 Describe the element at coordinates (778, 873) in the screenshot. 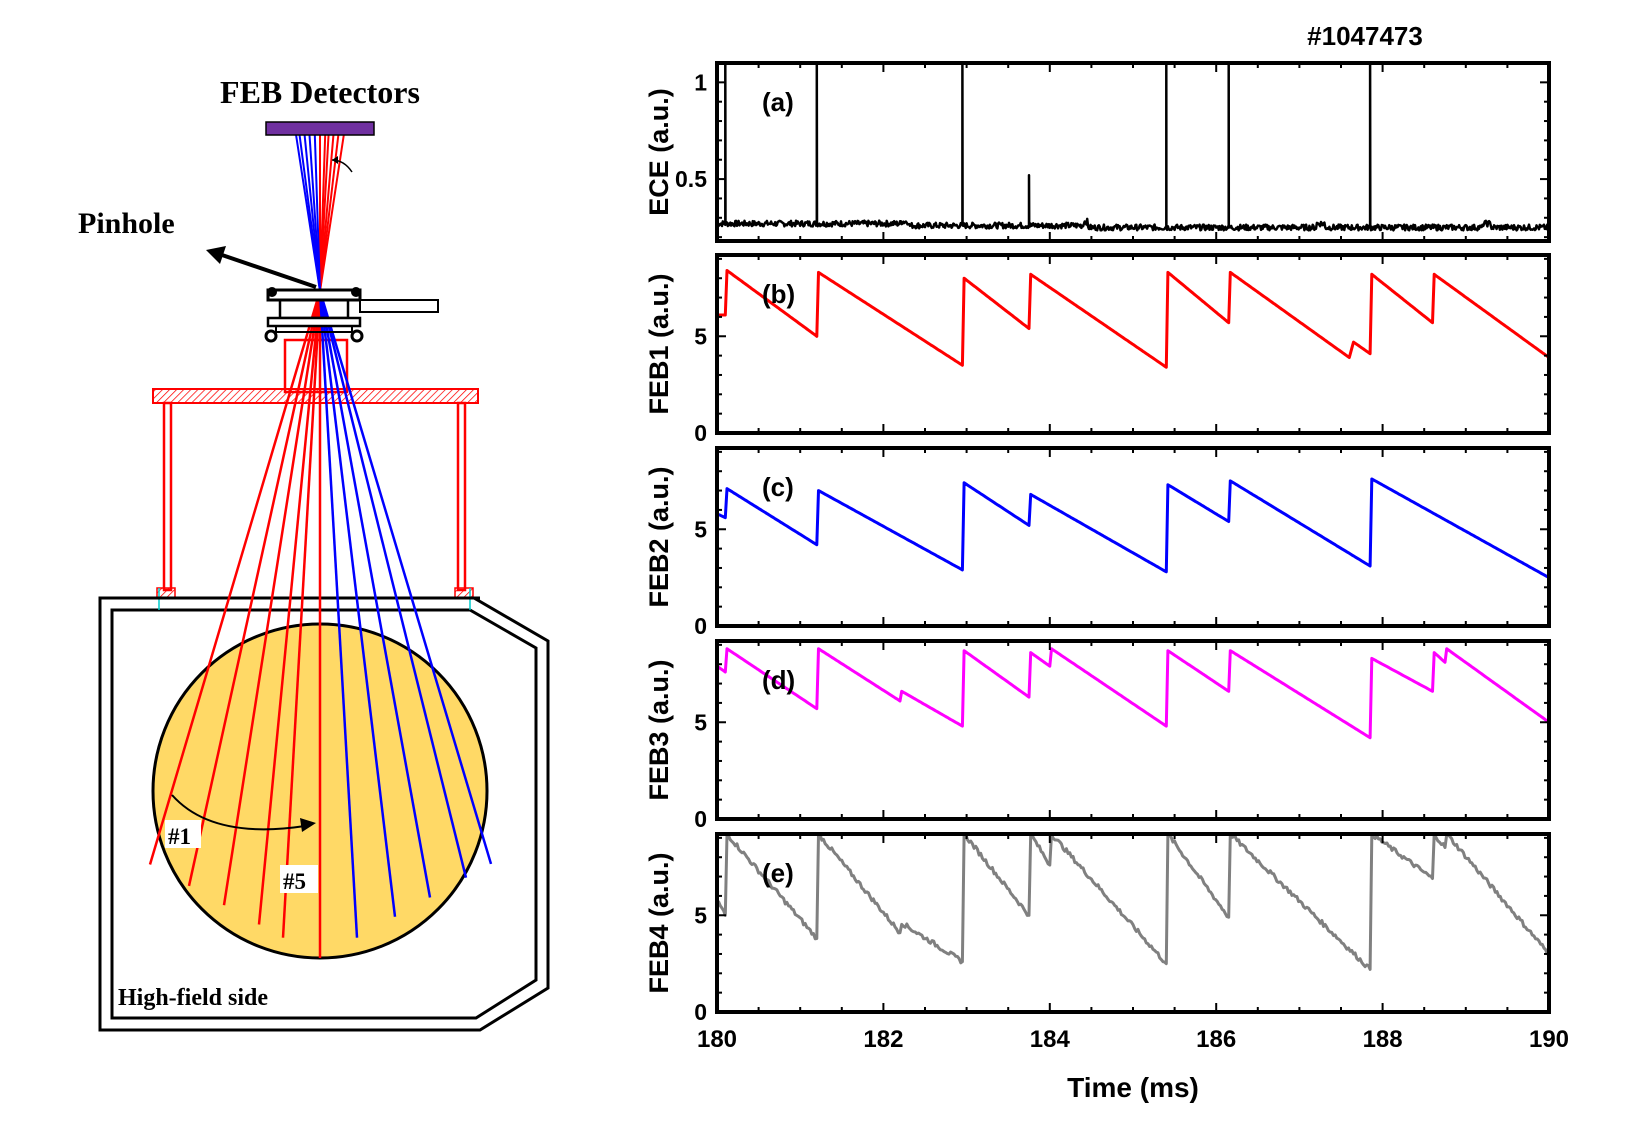

I see `panel-tag: (e)` at that location.